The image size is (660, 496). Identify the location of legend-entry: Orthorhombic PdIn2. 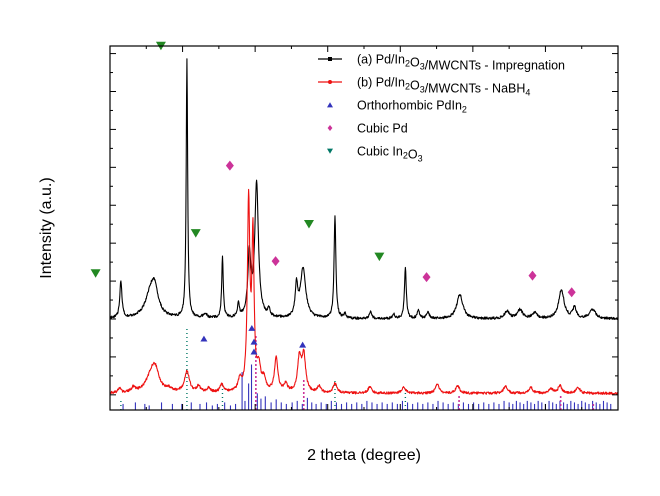
(412, 107).